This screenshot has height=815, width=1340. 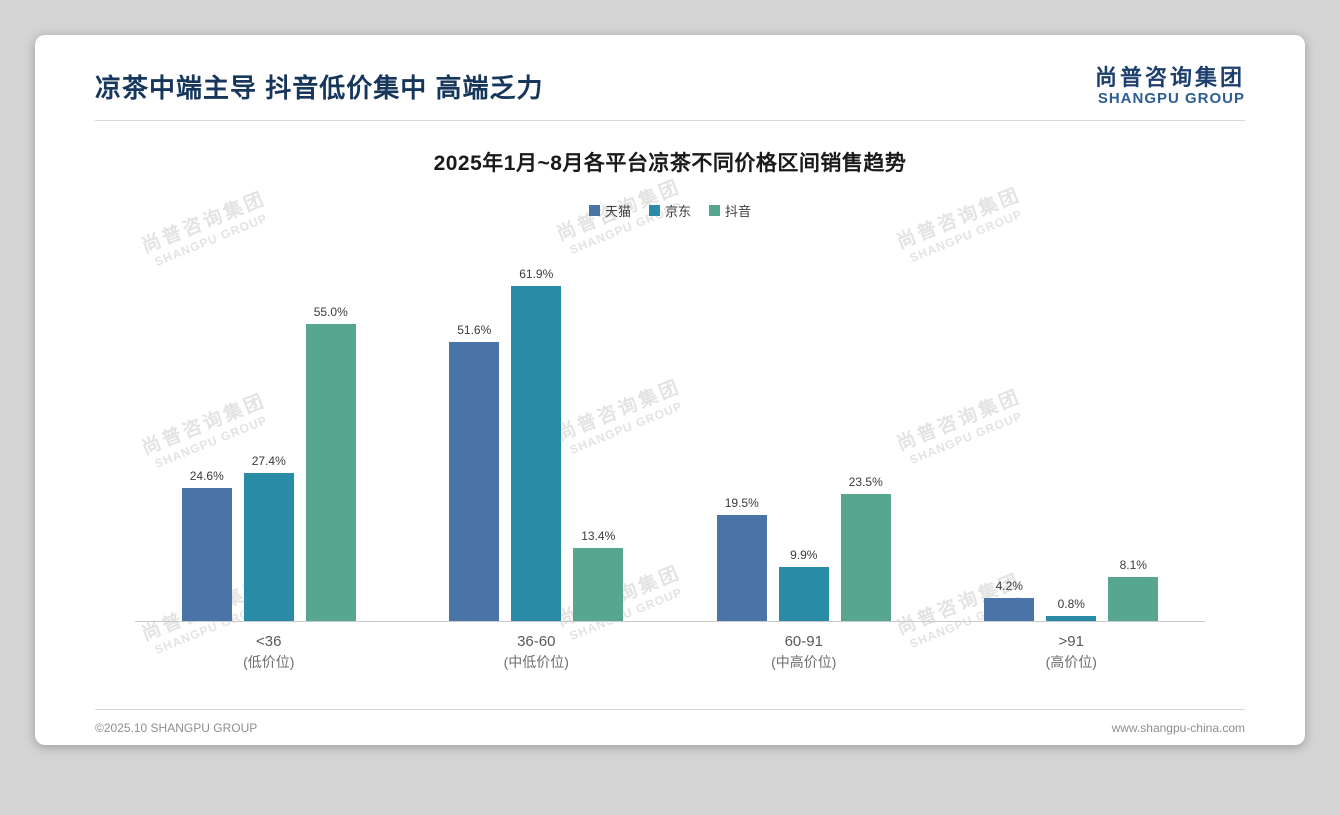 What do you see at coordinates (670, 77) in the screenshot?
I see `header: 凉茶中端主导 抖音低价集中 高端乏力 尚普咨询集团 SHANGPU GROUP` at bounding box center [670, 77].